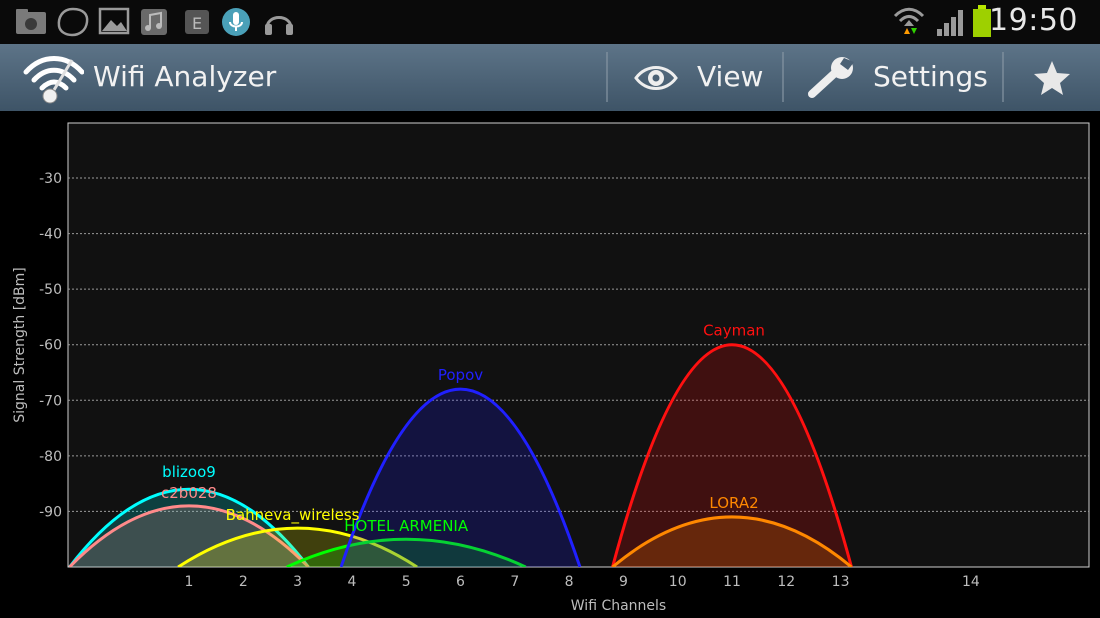  Describe the element at coordinates (351, 582) in the screenshot. I see `x-tick-label: 4` at that location.